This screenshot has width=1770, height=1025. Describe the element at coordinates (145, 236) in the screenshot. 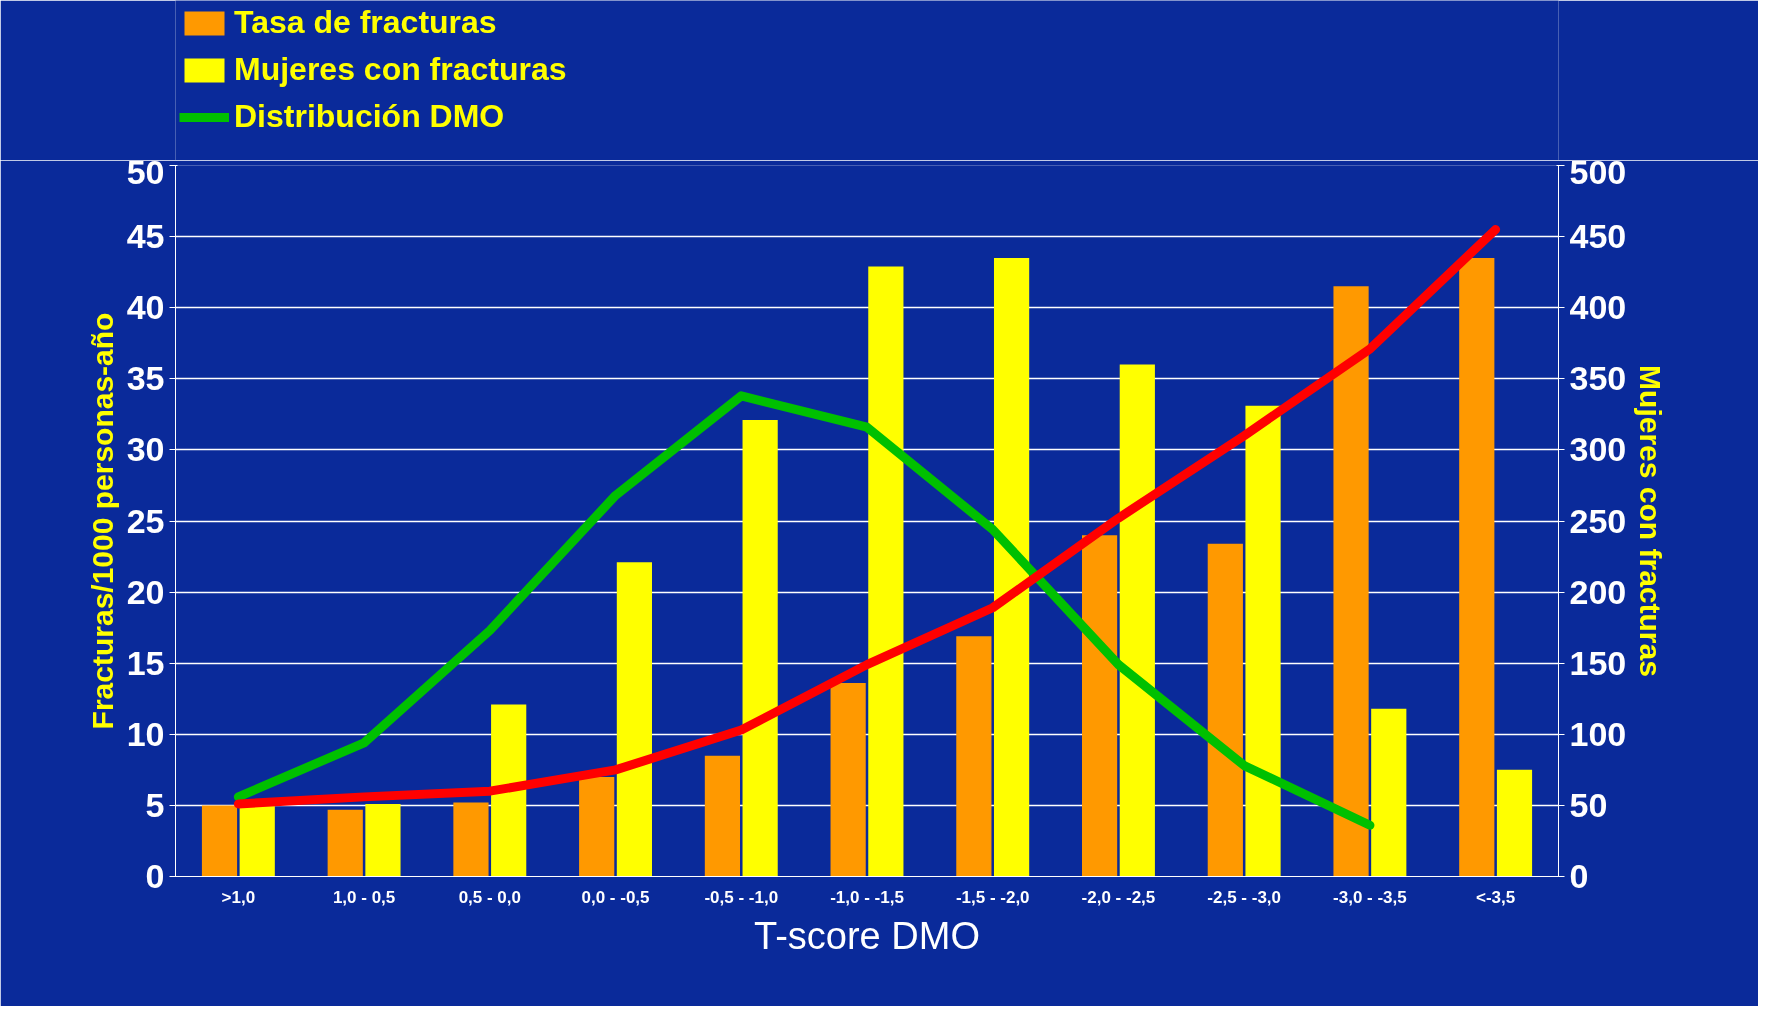

I see `y-tick-label: 45` at that location.